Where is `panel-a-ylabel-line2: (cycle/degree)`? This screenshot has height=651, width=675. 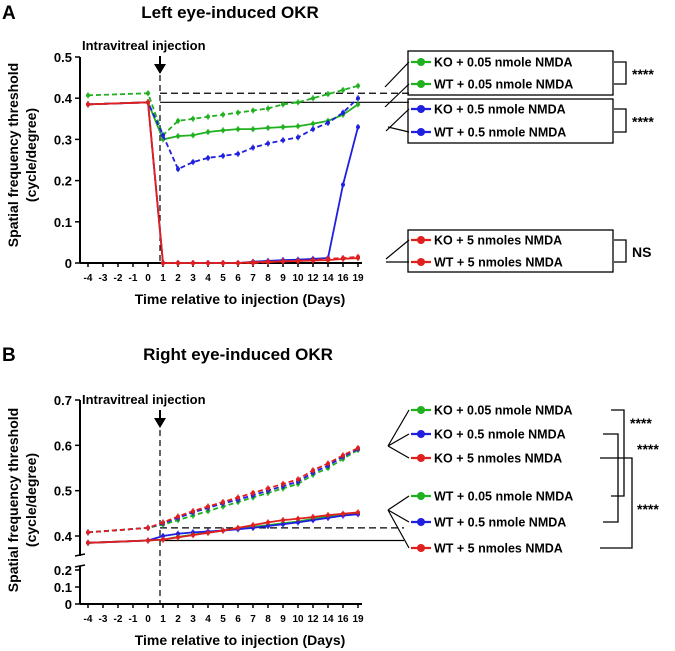 panel-a-ylabel-line2: (cycle/degree) is located at coordinates (31, 155).